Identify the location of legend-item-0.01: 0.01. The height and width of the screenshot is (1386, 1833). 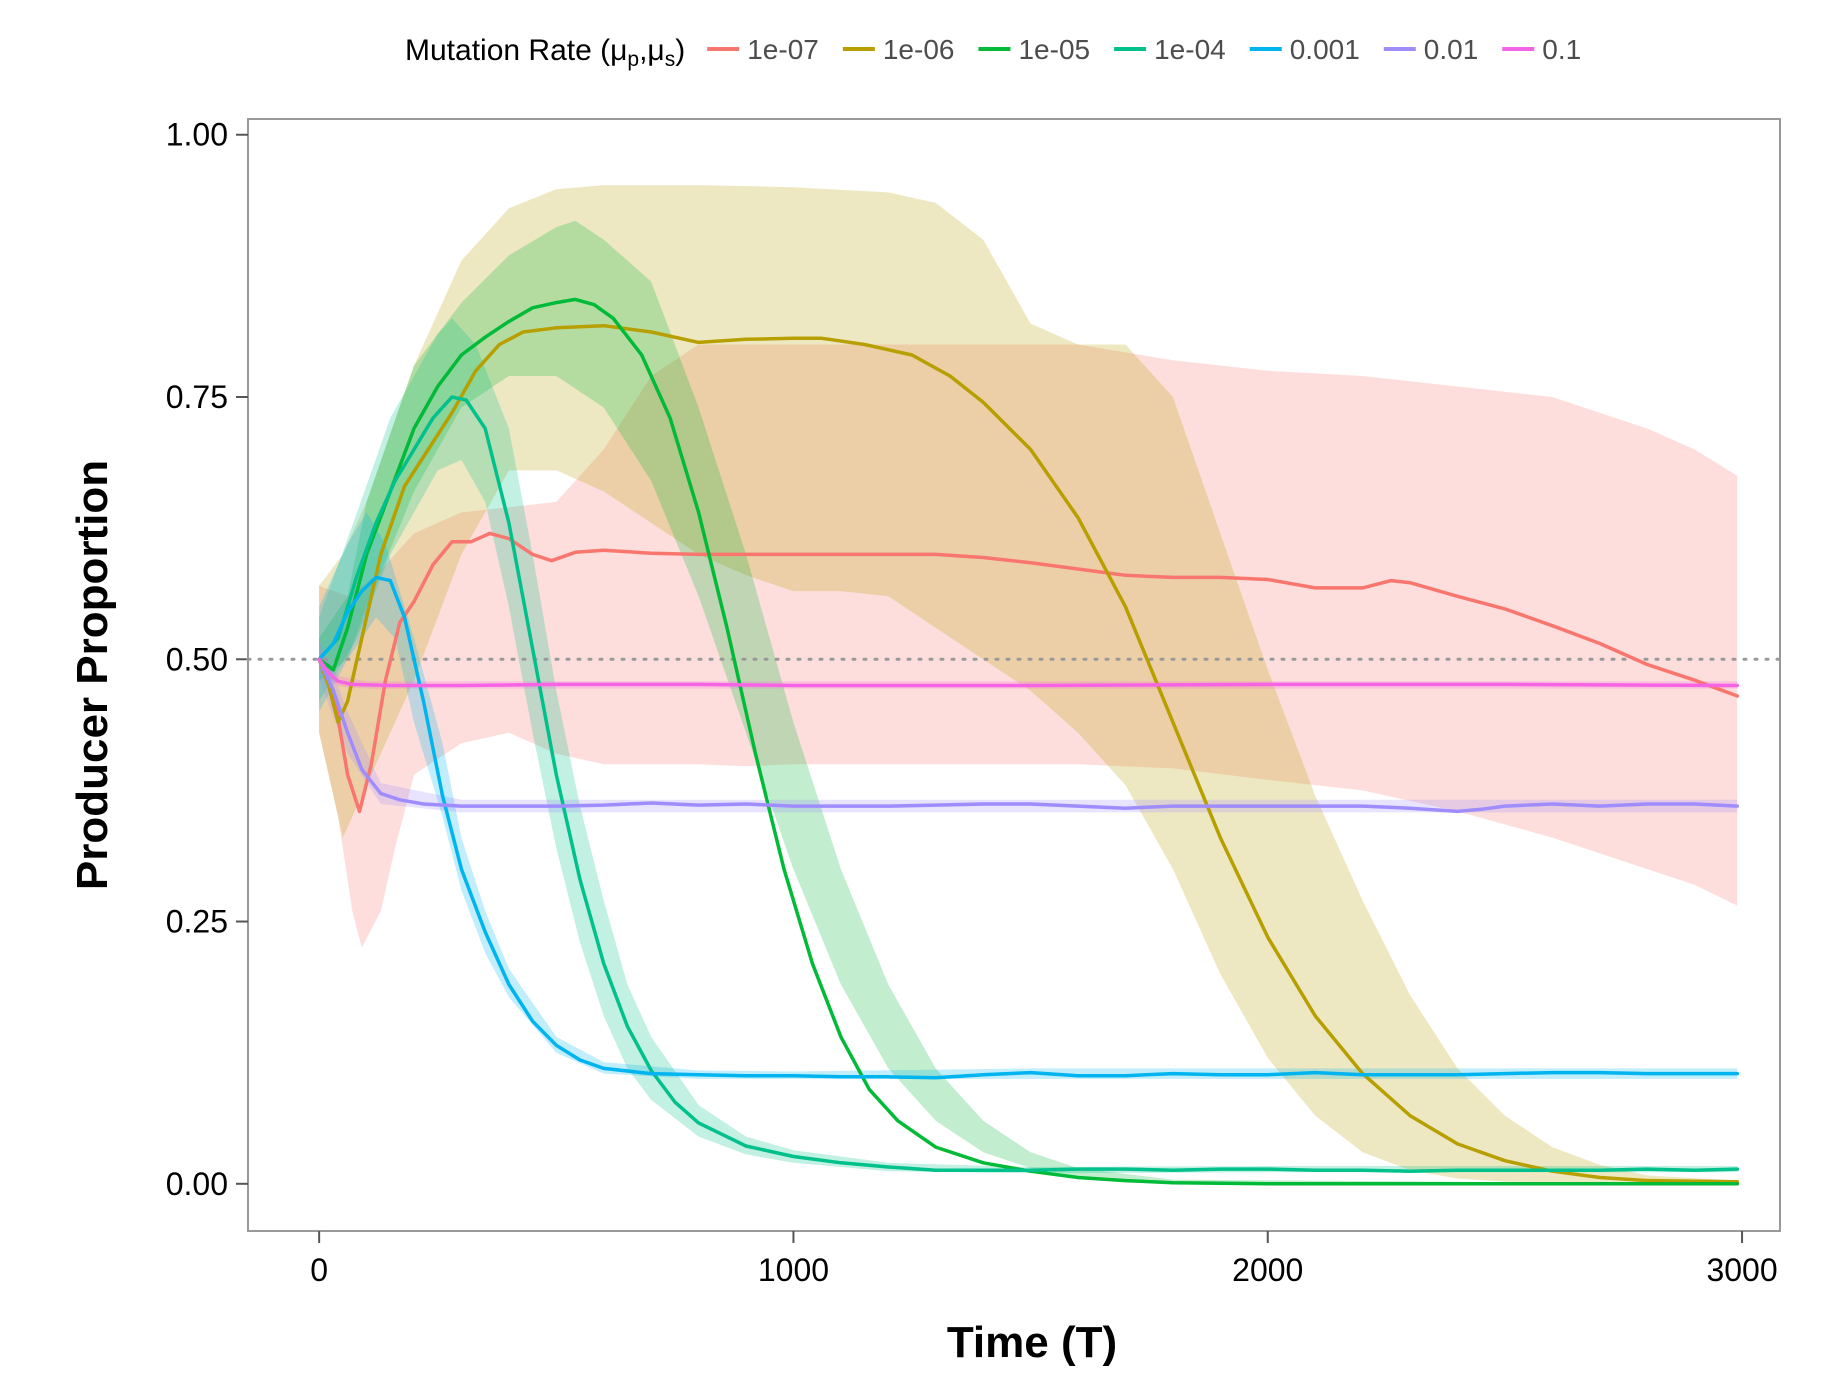
(1431, 49).